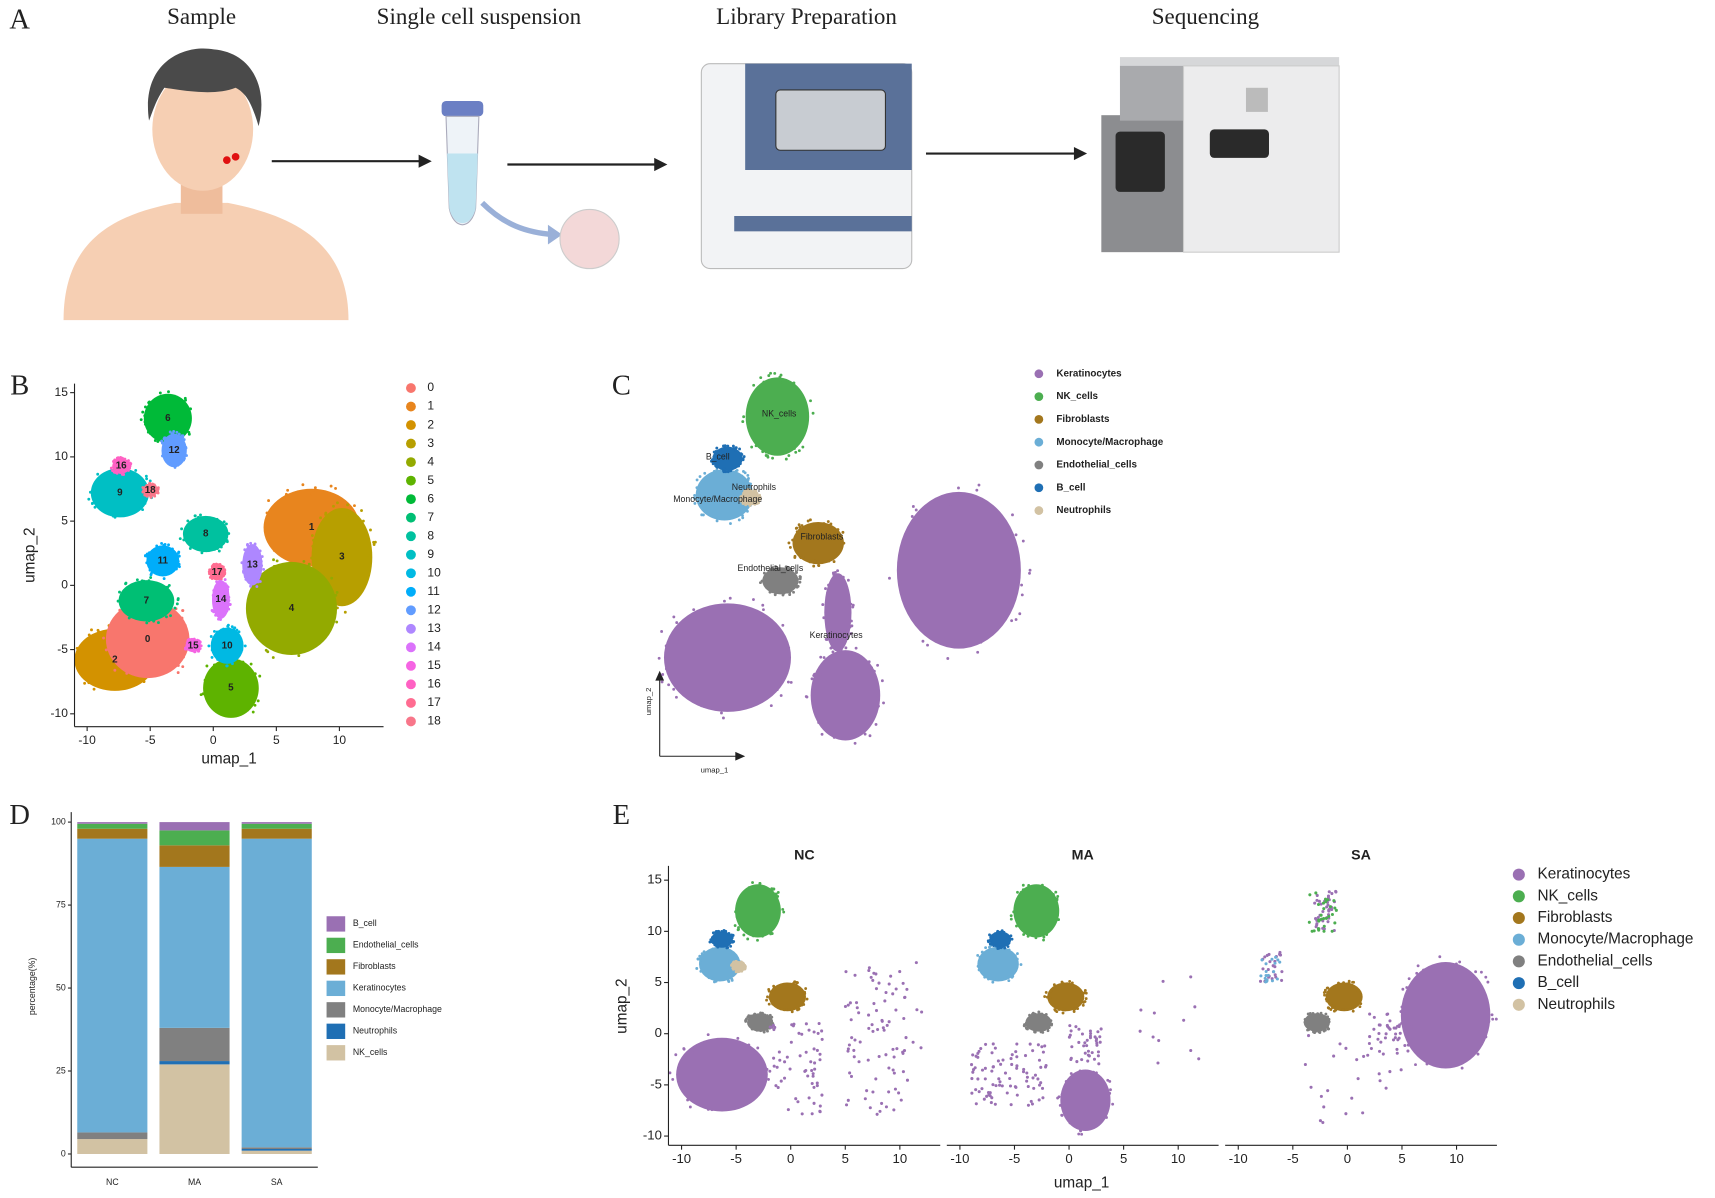 This screenshot has height=1198, width=1715. I want to click on y-tick-label: 0, so click(64, 585).